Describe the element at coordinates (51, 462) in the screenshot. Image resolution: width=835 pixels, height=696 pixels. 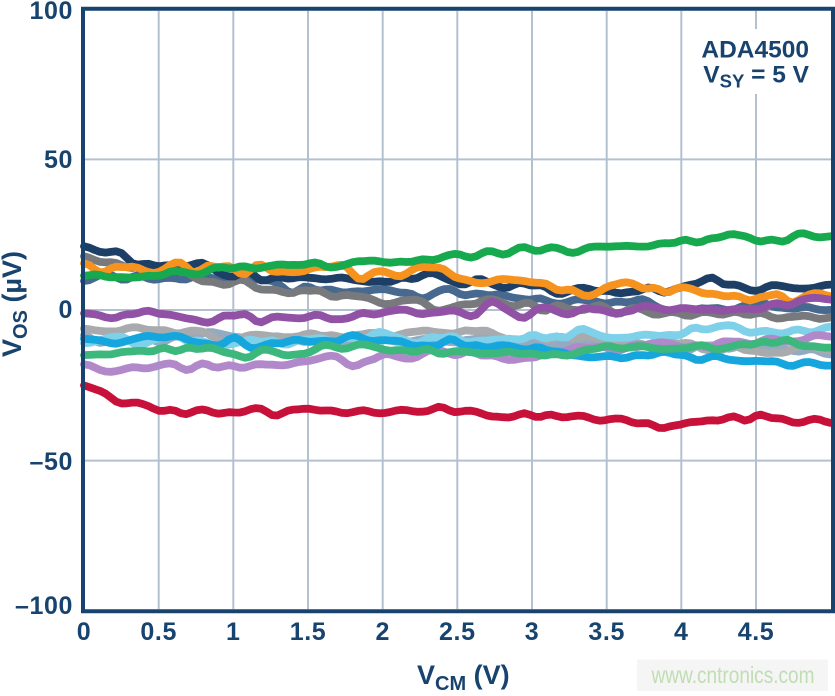
I see `svg-text: –50` at that location.